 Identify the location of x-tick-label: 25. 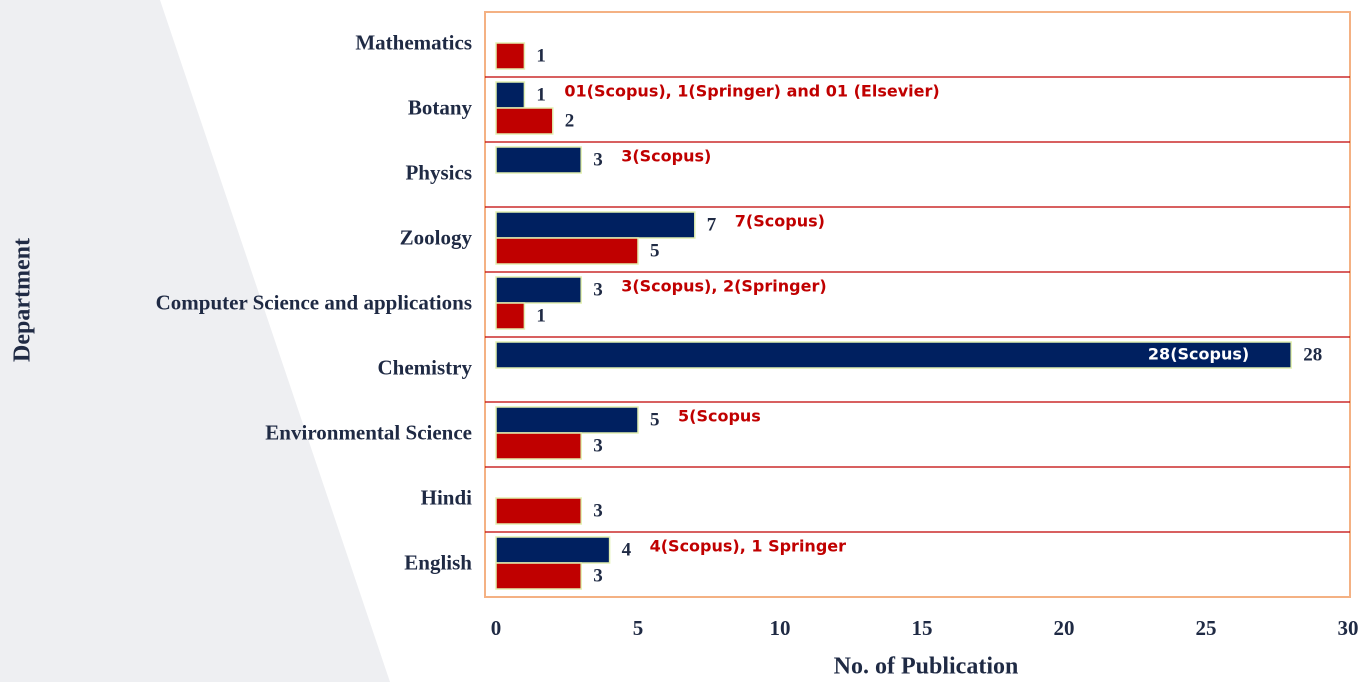
(1206, 628).